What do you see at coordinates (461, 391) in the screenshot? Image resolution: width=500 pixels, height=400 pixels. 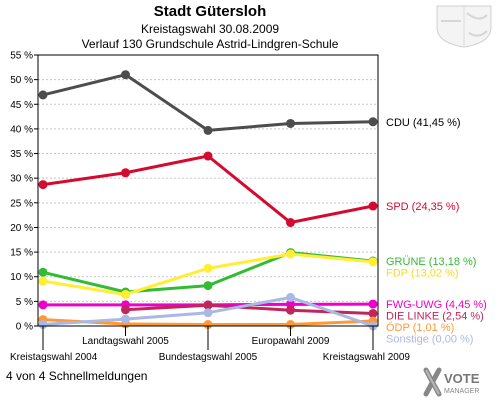 I see `logo-text-manager: MANAGER` at bounding box center [461, 391].